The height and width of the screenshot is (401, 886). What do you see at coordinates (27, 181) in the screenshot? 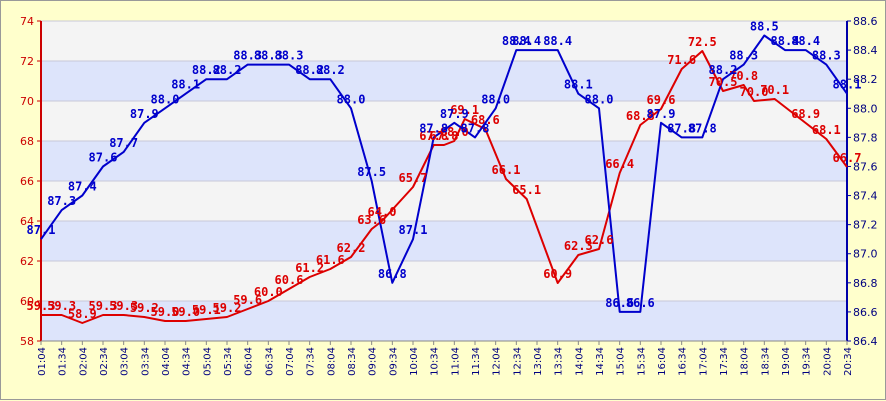
I see `y-tick-label-left: 66` at bounding box center [27, 181].